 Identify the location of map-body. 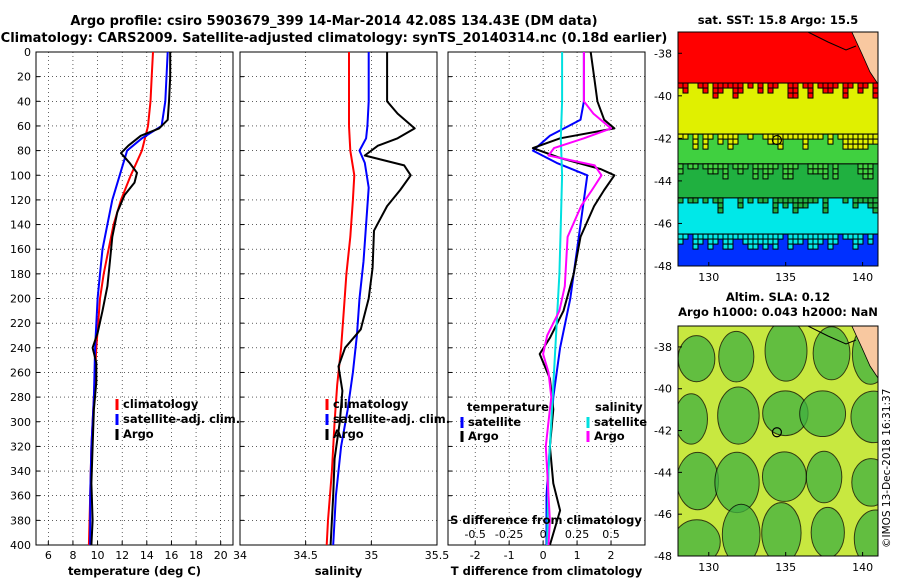
(778, 441).